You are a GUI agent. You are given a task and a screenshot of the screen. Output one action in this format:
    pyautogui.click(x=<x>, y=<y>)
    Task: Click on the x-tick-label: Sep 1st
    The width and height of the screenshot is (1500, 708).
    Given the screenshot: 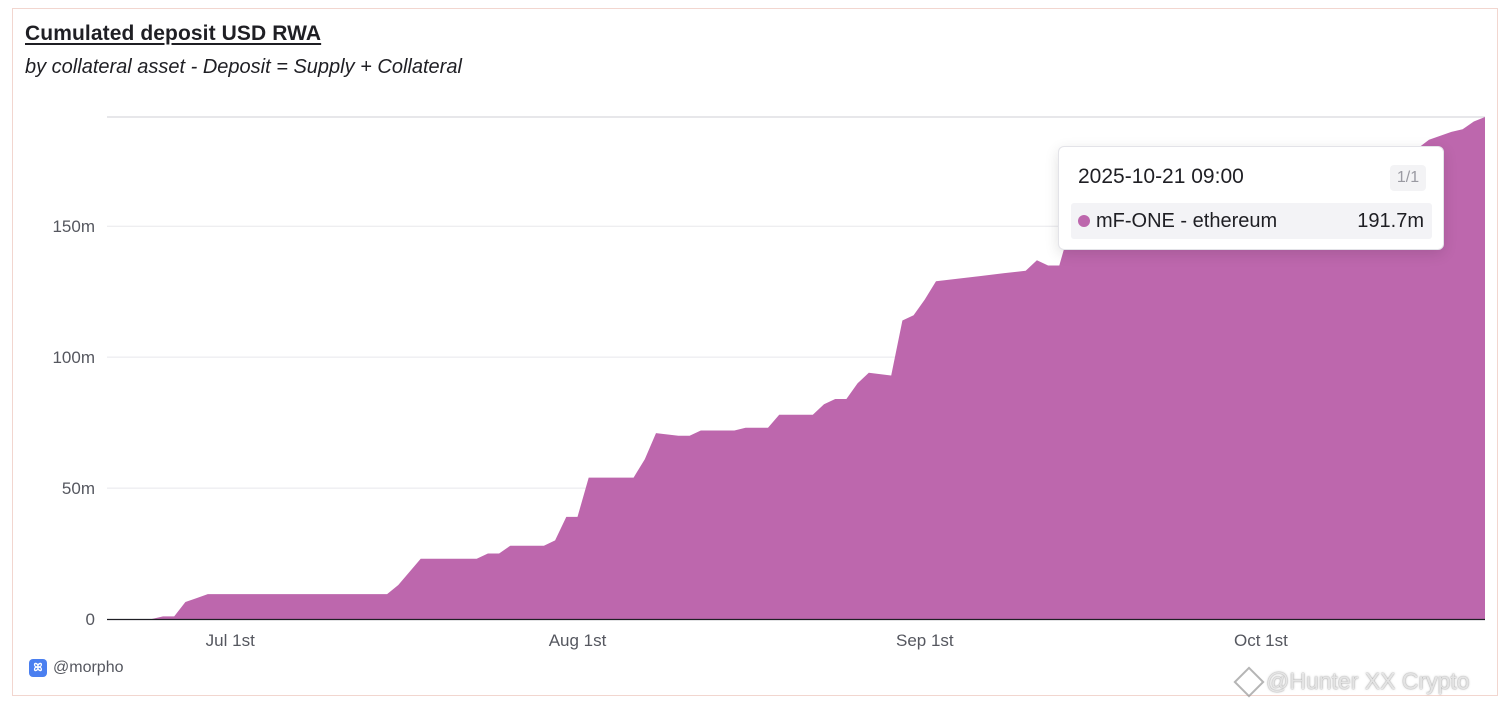 What is the action you would take?
    pyautogui.click(x=925, y=640)
    